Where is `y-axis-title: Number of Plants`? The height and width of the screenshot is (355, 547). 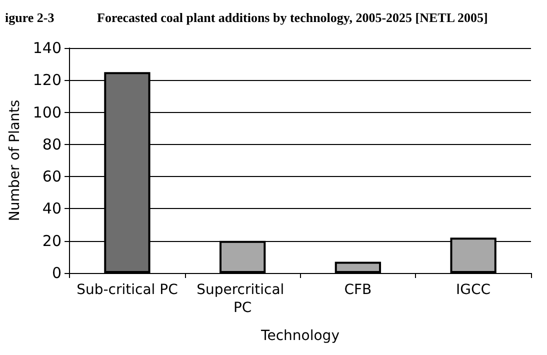 y-axis-title: Number of Plants is located at coordinates (15, 161).